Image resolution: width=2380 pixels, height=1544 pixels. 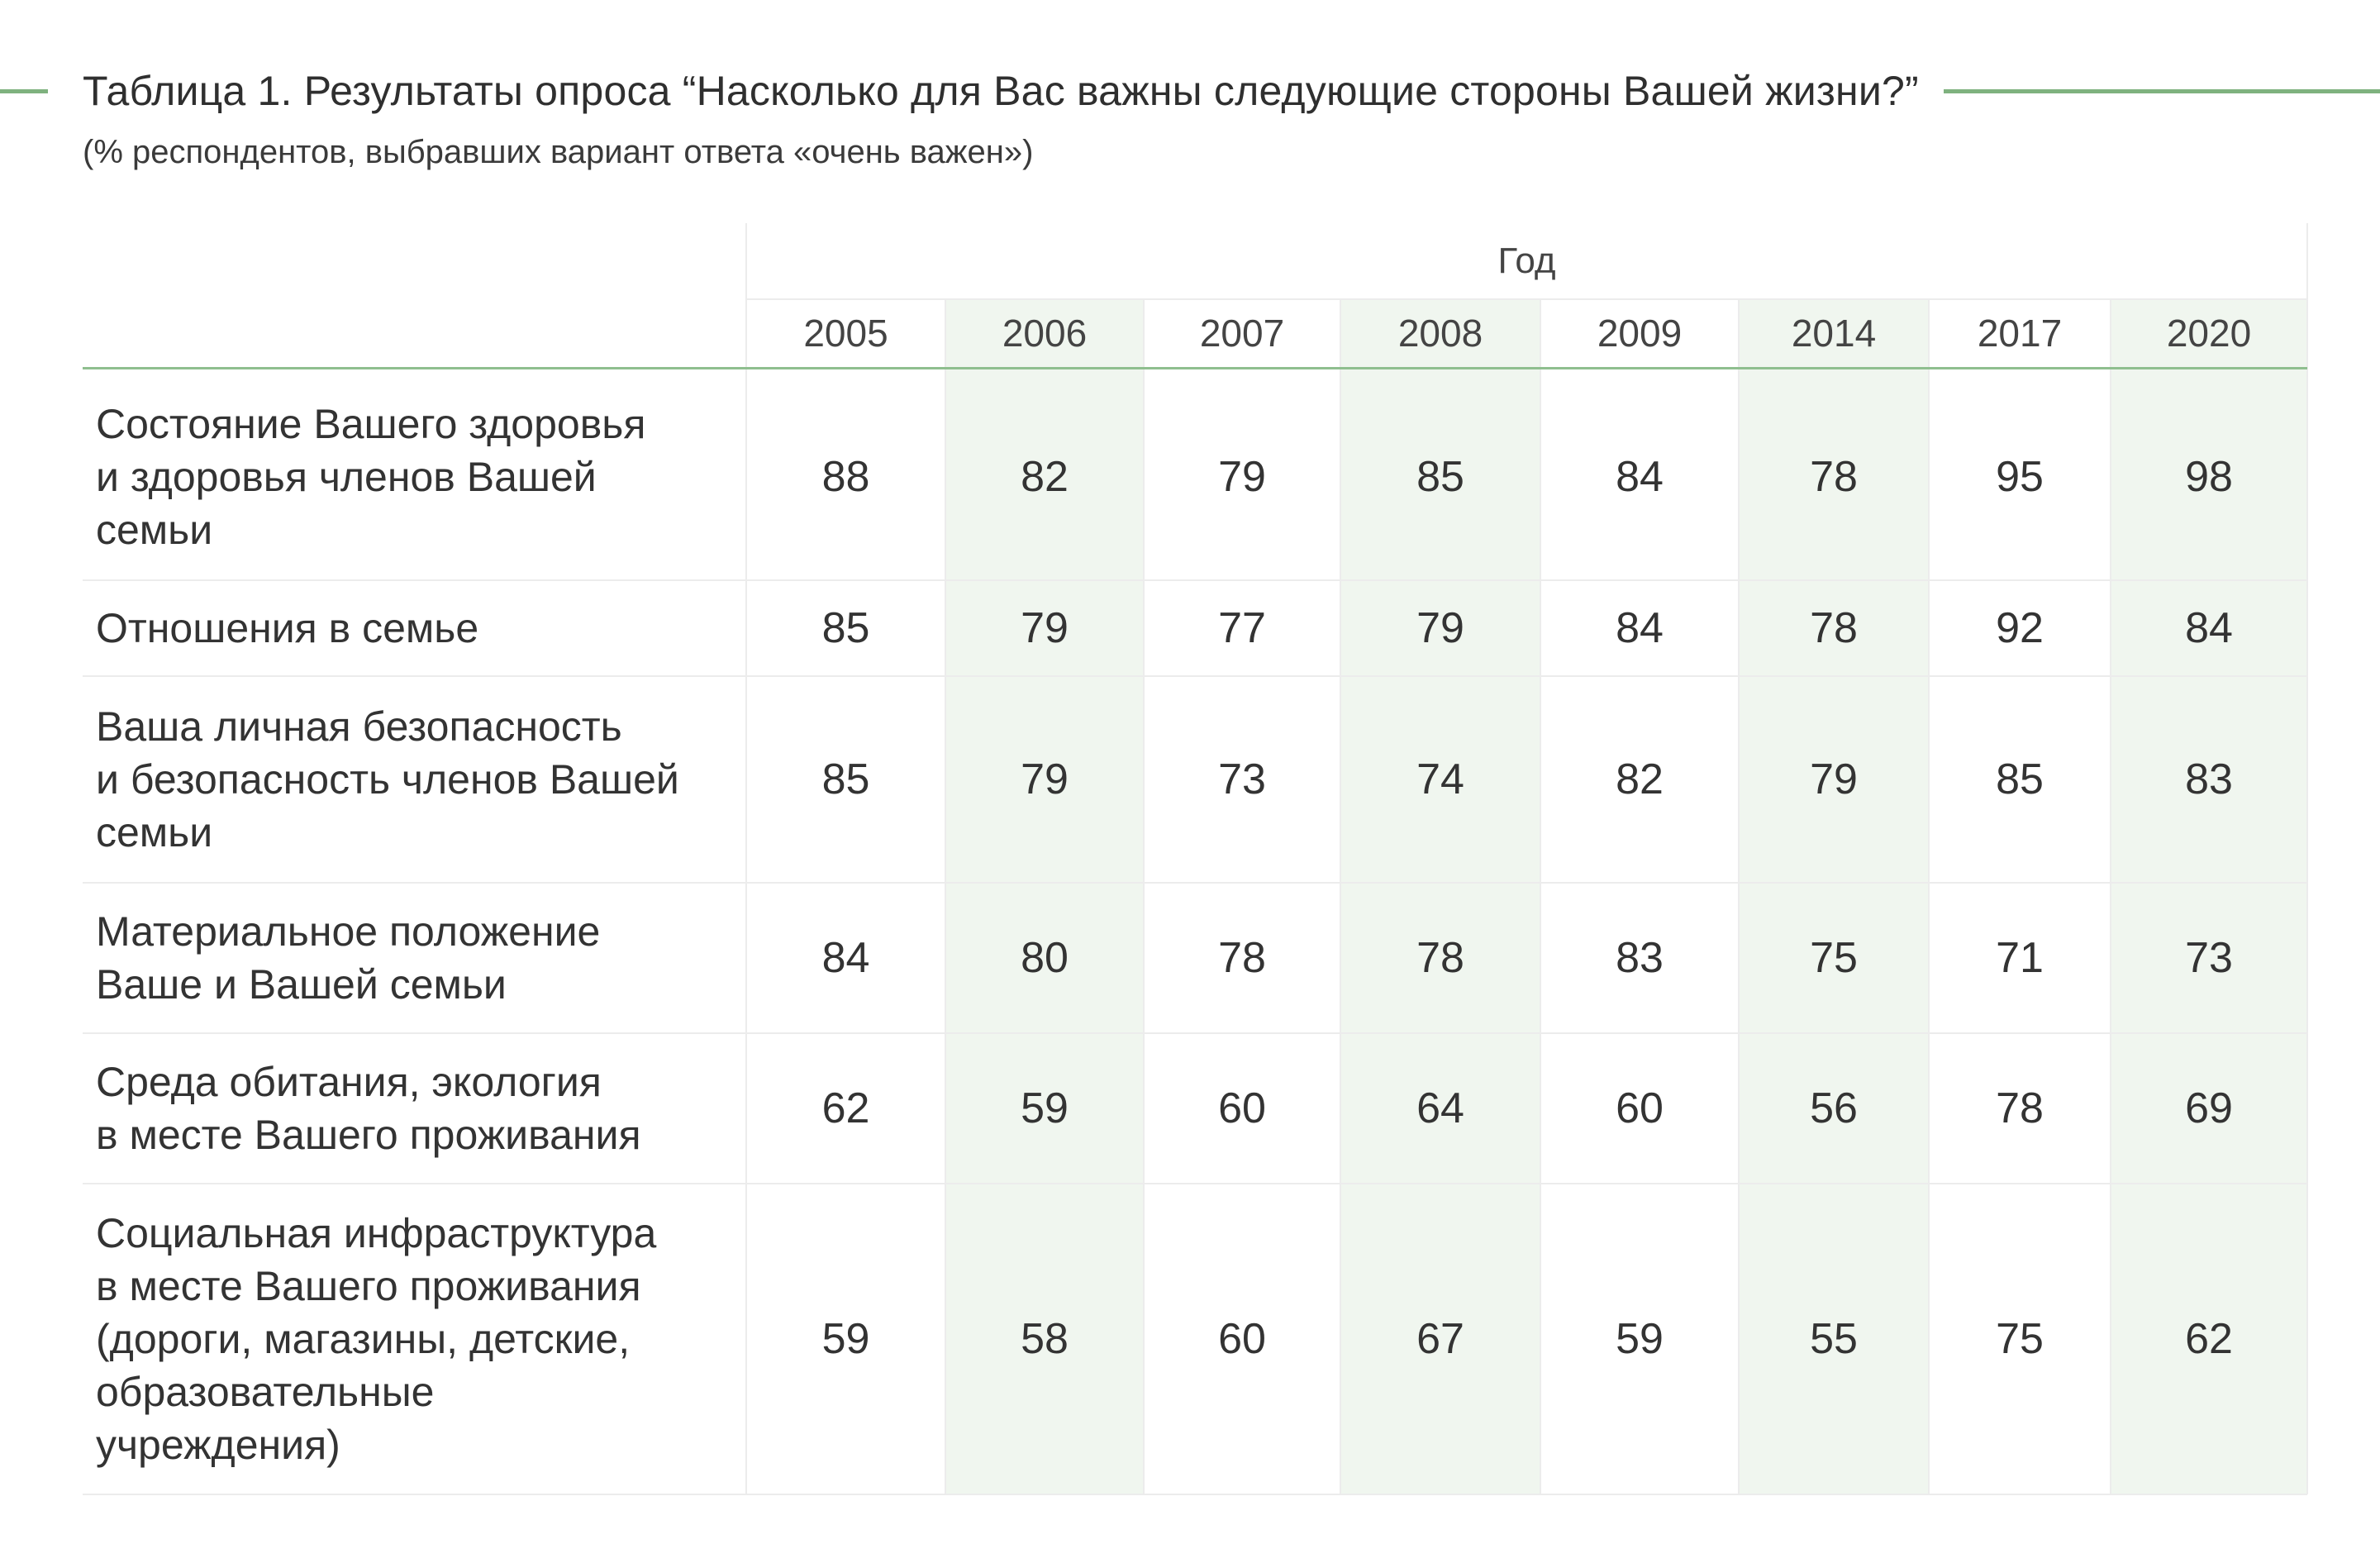 What do you see at coordinates (2020, 628) in the screenshot?
I see `table-cell: 92` at bounding box center [2020, 628].